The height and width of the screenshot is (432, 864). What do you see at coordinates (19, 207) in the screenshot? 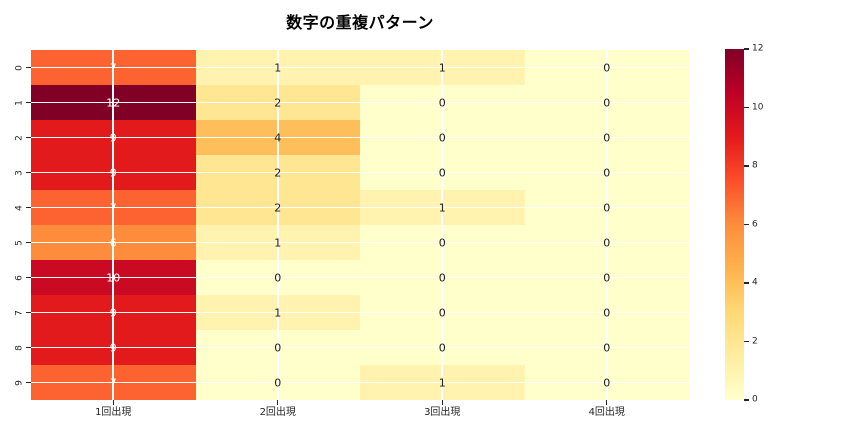
I see `y-tick-label: 4` at bounding box center [19, 207].